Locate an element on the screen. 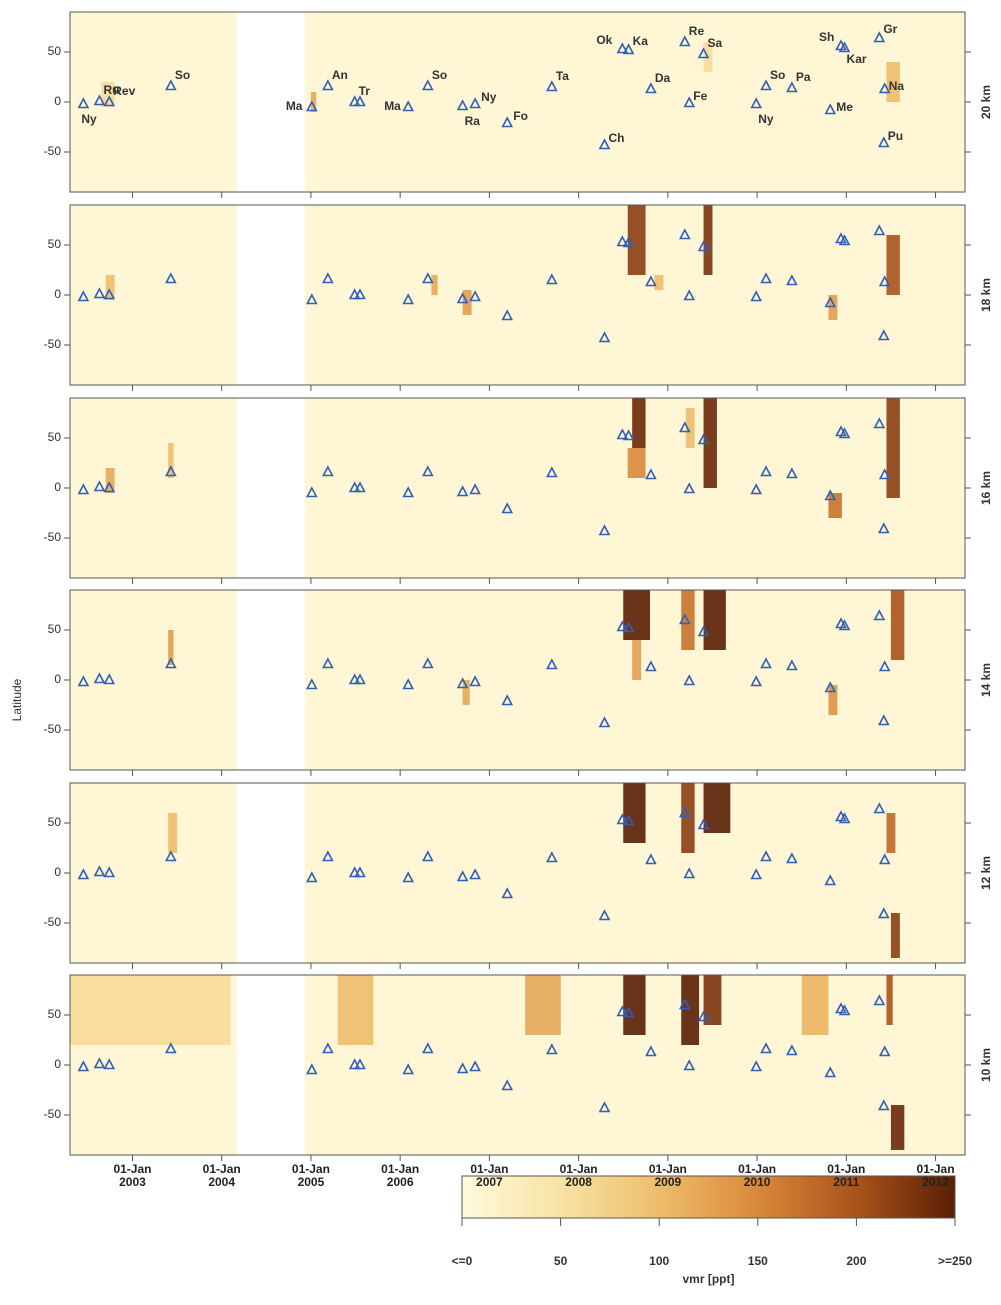  panel: -50 0 50 10 km is located at coordinates (518, 1067).